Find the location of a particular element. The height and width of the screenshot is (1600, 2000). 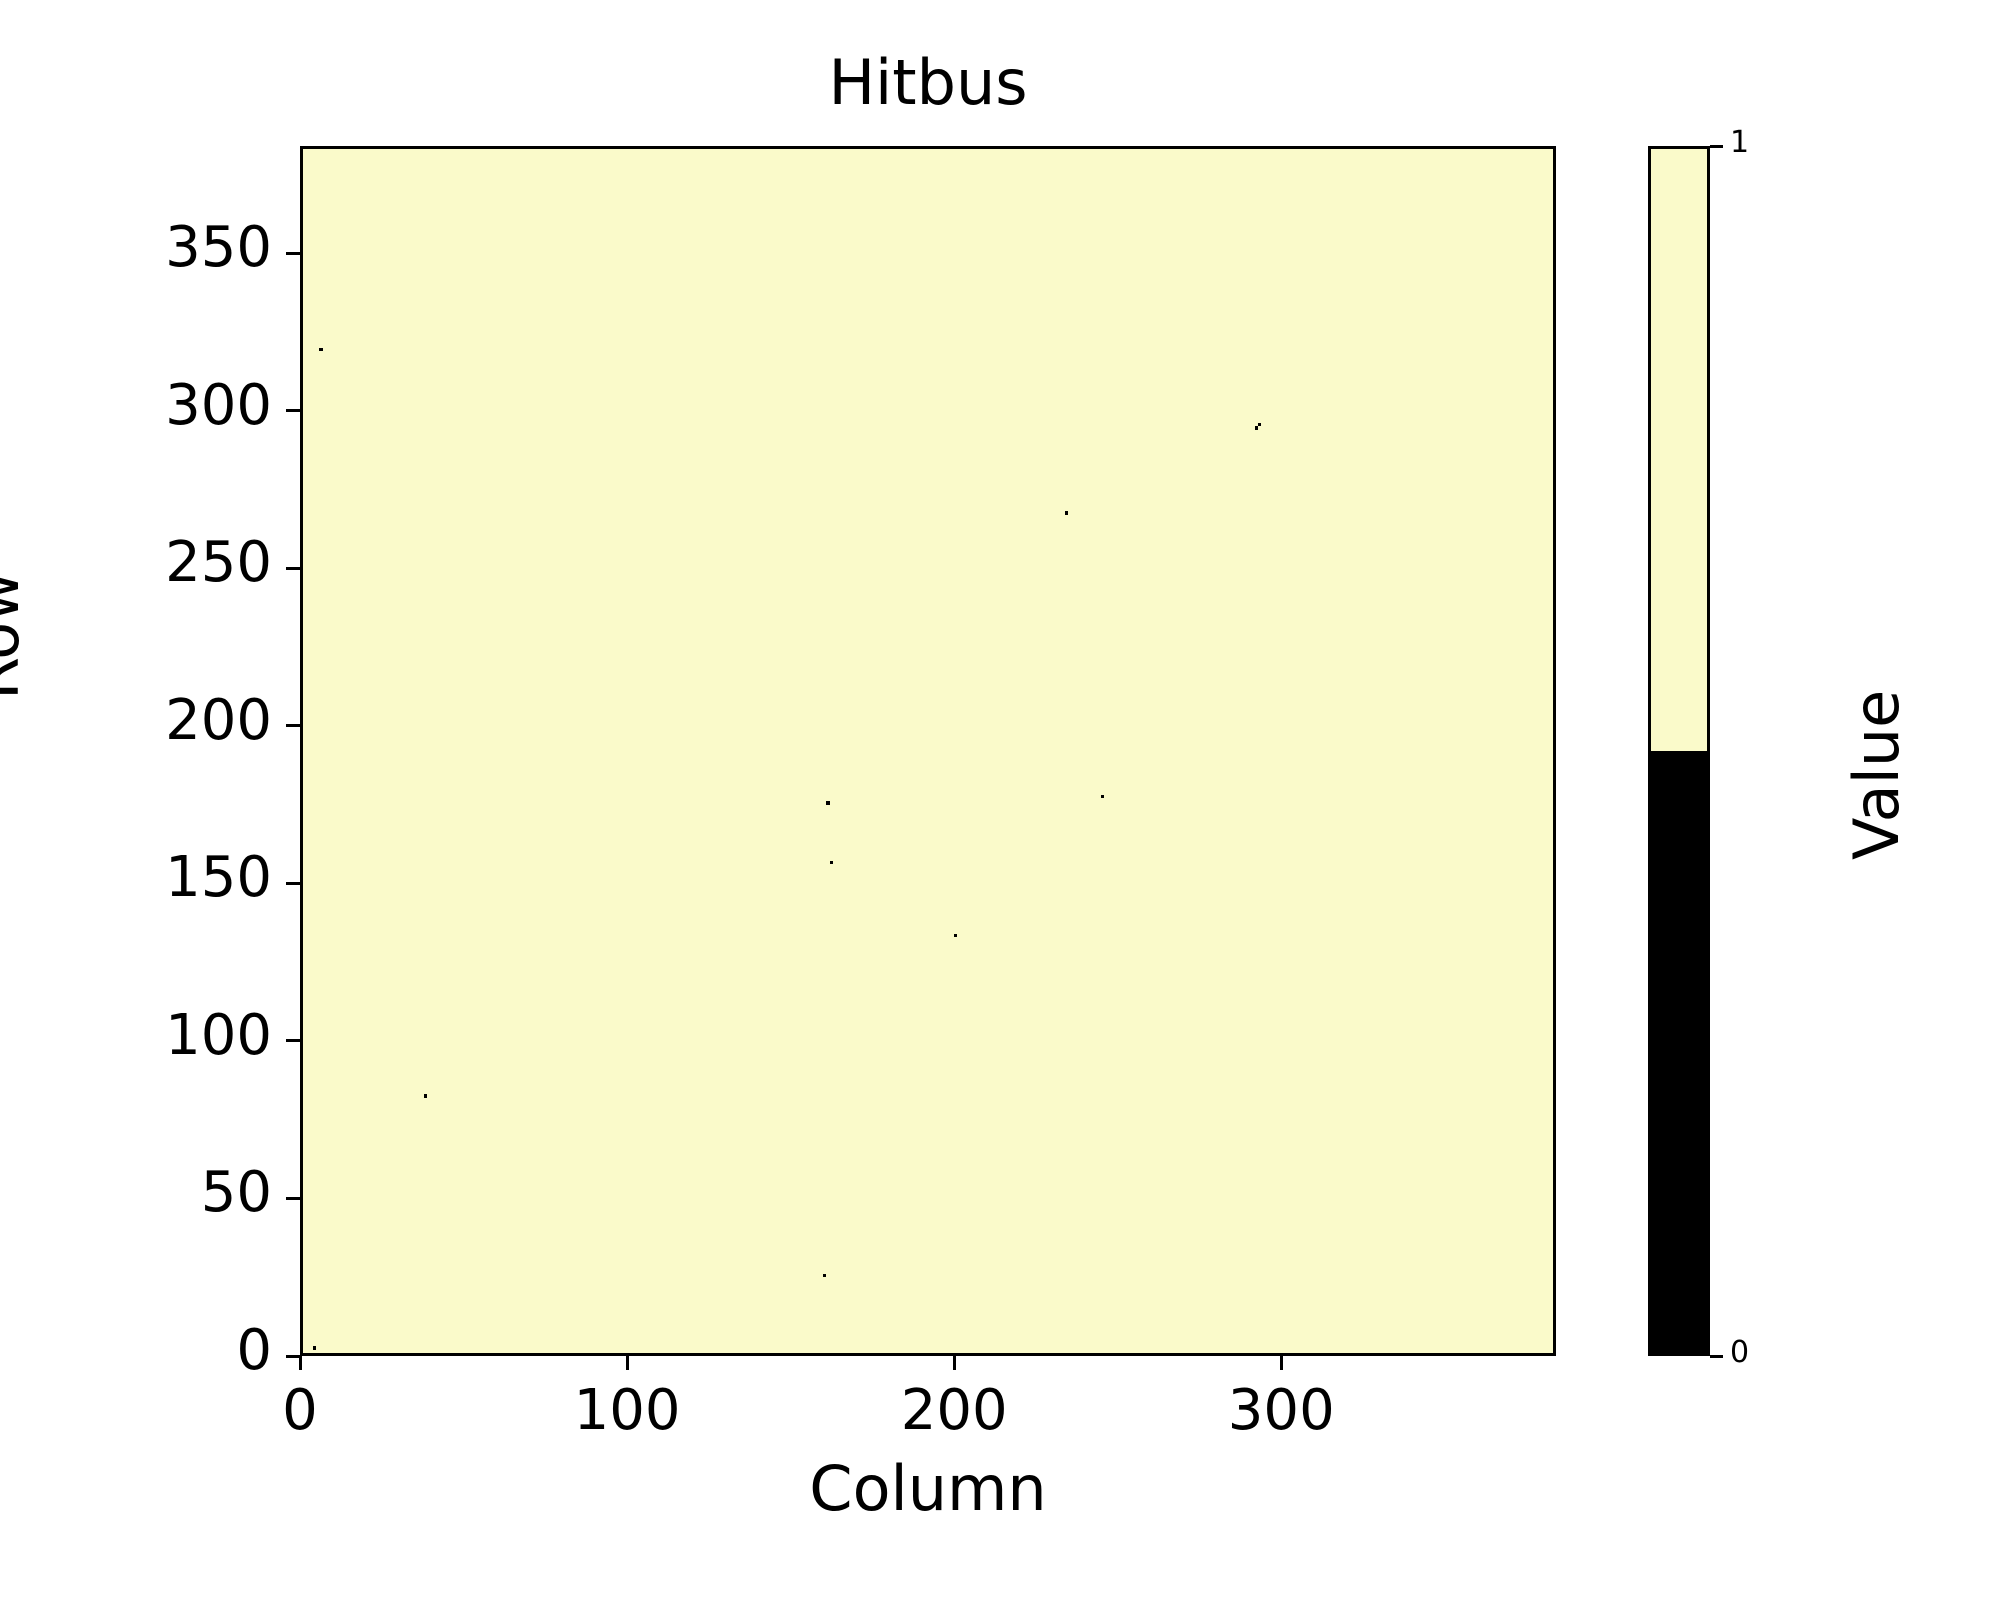

colorbar-label: Value is located at coordinates (1876, 774).